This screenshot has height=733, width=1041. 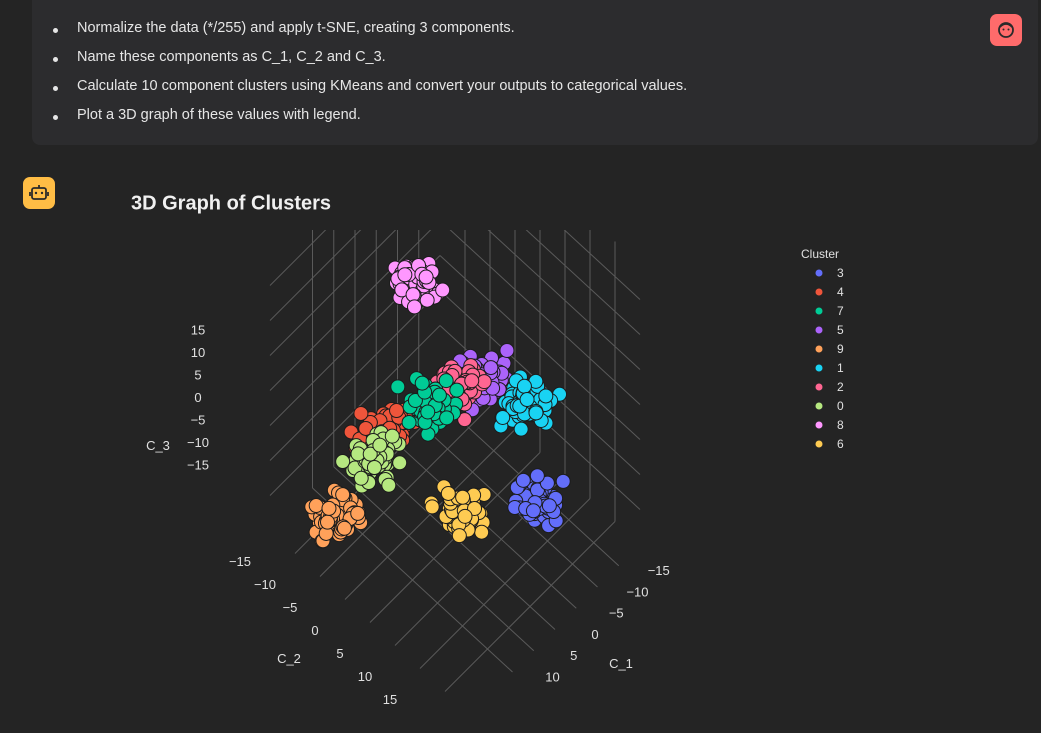 What do you see at coordinates (198, 352) in the screenshot?
I see `z-tick-label: 10` at bounding box center [198, 352].